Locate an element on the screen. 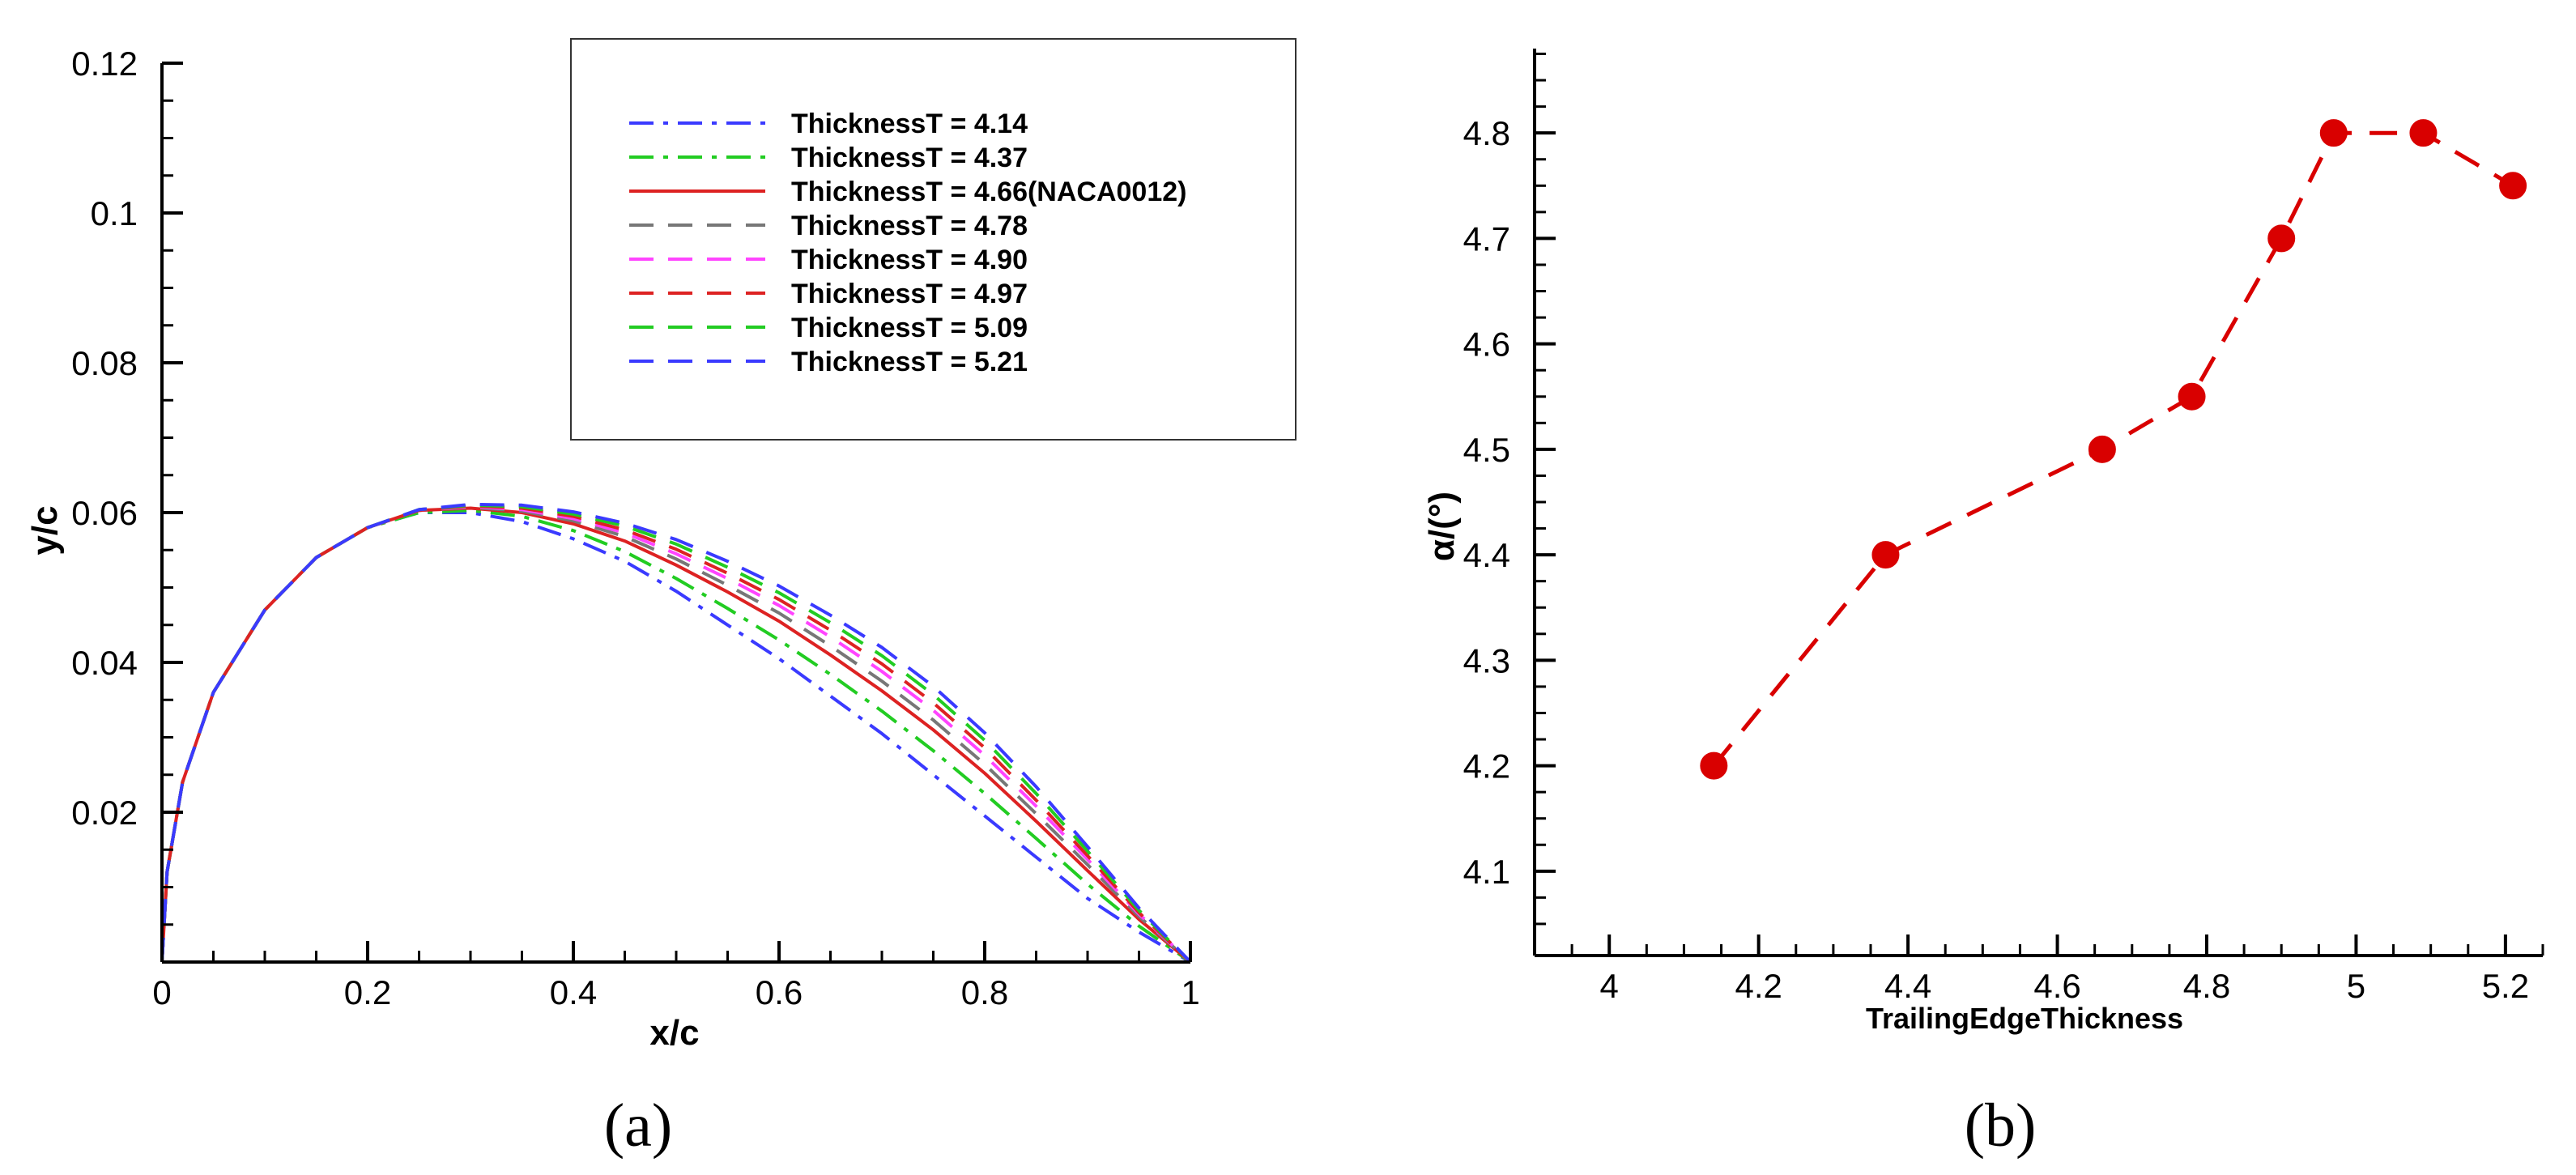 The height and width of the screenshot is (1175, 2576). panel-a-legend-entry-4: ThicknessT = 4.78 is located at coordinates (909, 226).